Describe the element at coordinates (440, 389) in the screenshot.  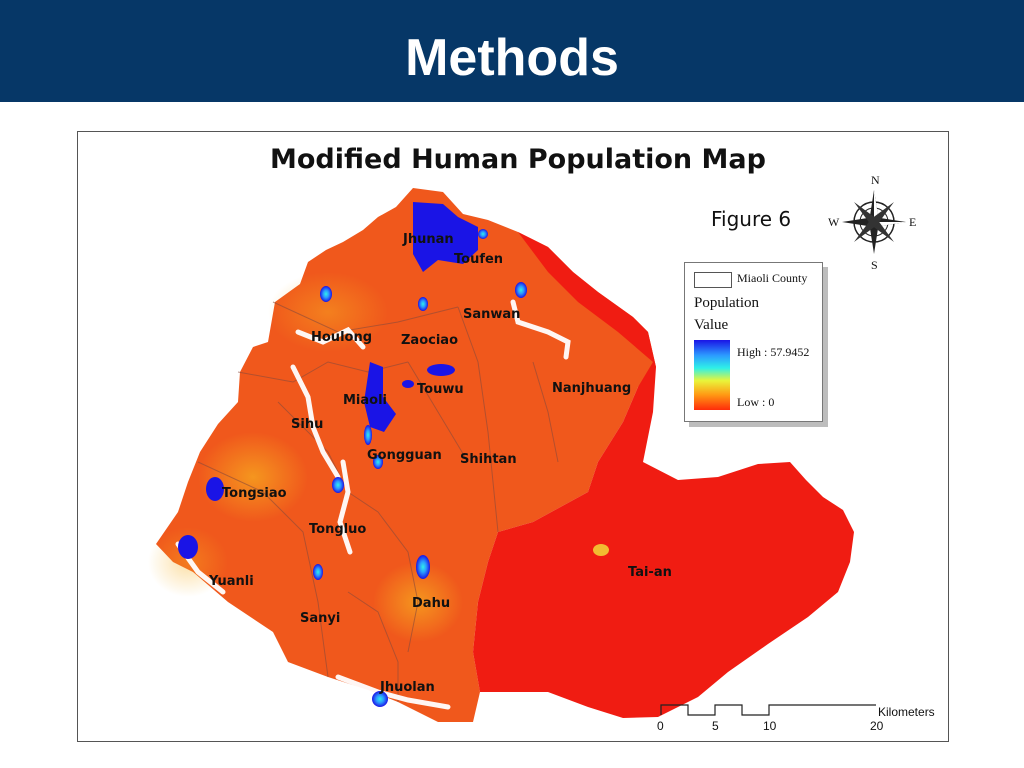
I see `town-label-touwu: Touwu` at that location.